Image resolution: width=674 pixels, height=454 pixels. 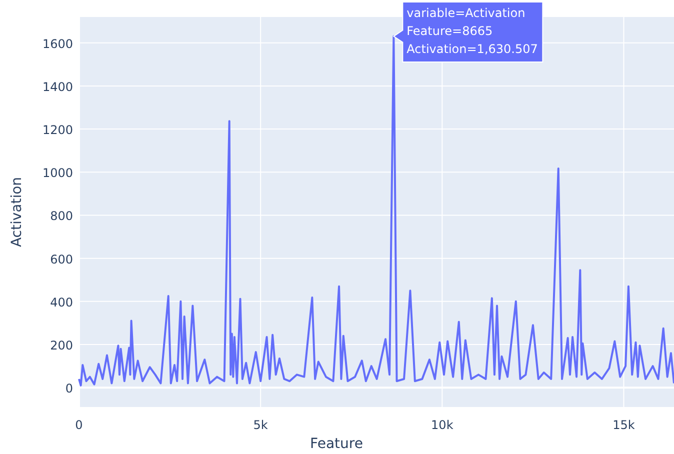 What do you see at coordinates (442, 425) in the screenshot?
I see `x-tick-label: 10k` at bounding box center [442, 425].